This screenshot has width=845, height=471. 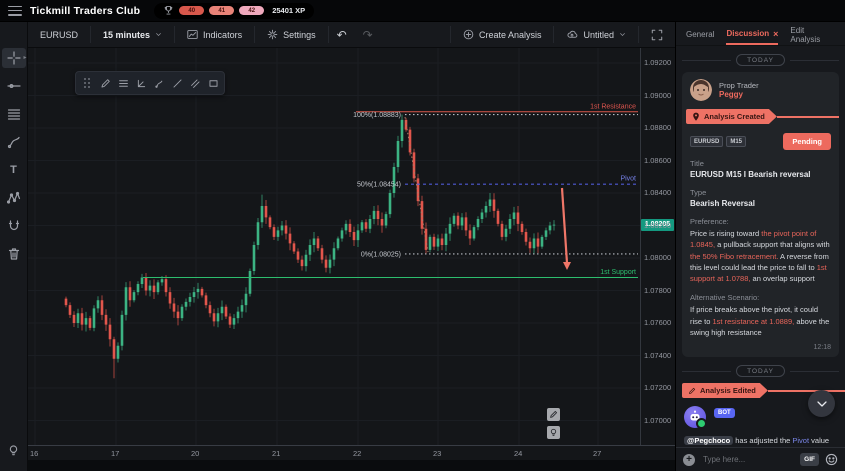 What do you see at coordinates (276, 453) in the screenshot?
I see `time-tick: 21` at bounding box center [276, 453].